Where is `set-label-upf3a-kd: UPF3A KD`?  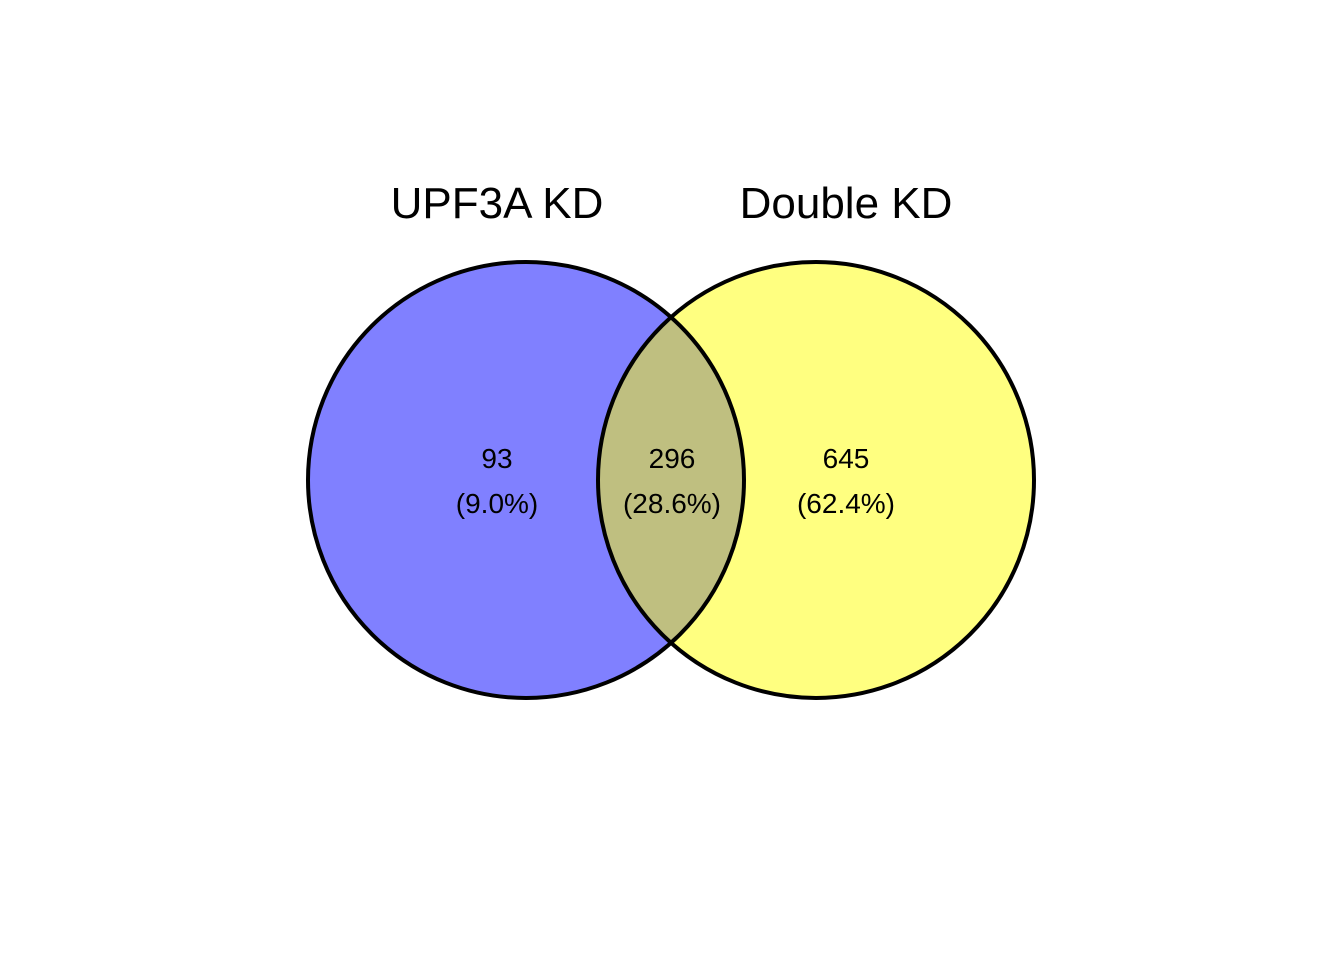
set-label-upf3a-kd: UPF3A KD is located at coordinates (497, 203).